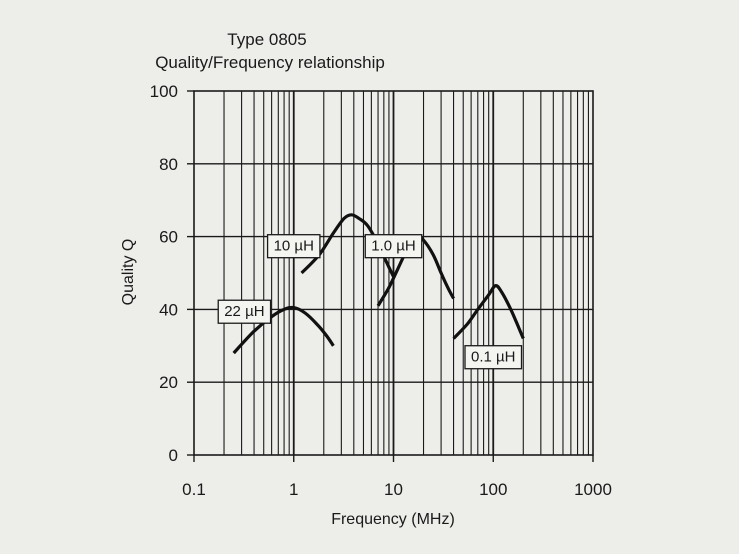  I want to click on y-tick-label: 60, so click(168, 237).